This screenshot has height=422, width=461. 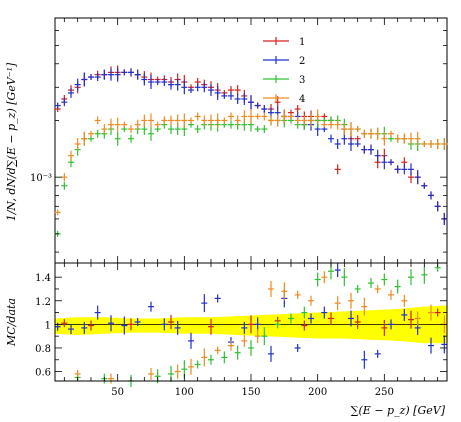 What do you see at coordinates (302, 61) in the screenshot?
I see `legend-label-2: 2` at bounding box center [302, 61].